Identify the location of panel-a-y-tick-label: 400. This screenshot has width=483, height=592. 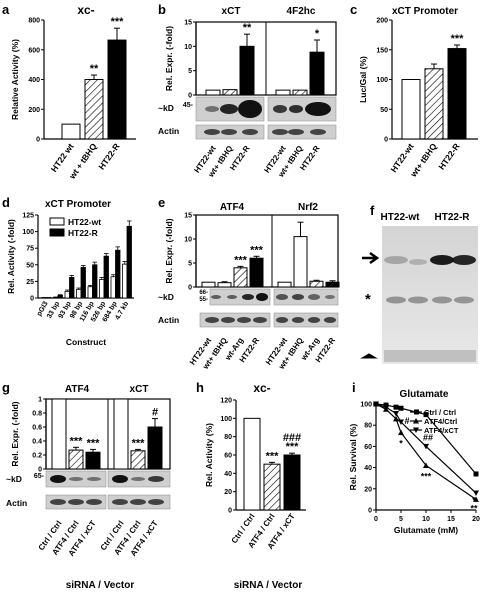
(34, 80).